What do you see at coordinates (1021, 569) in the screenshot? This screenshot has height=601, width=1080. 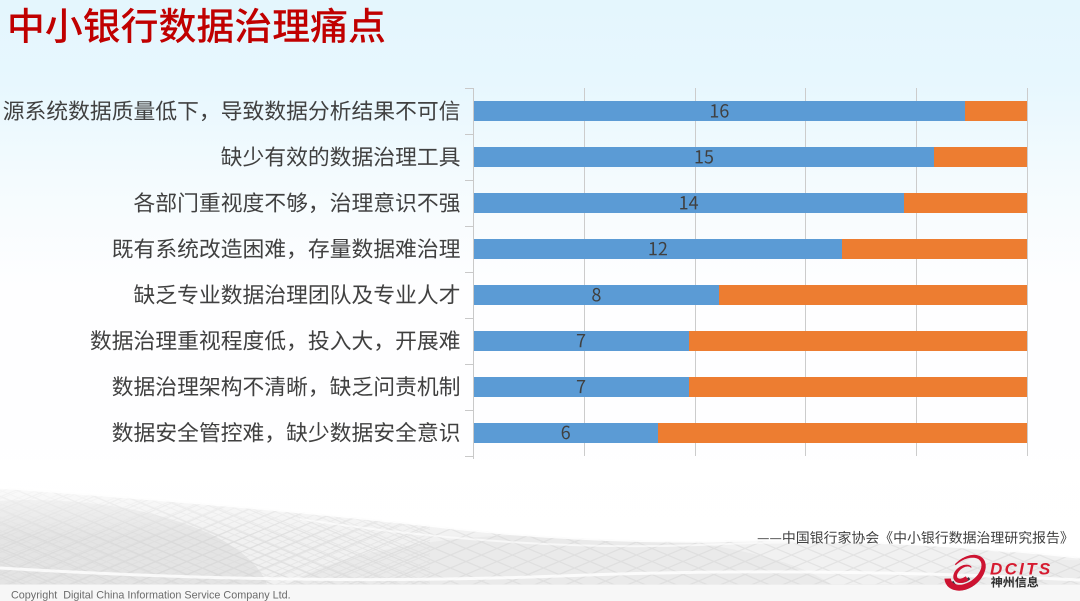 I see `svg-text: DCITS` at bounding box center [1021, 569].